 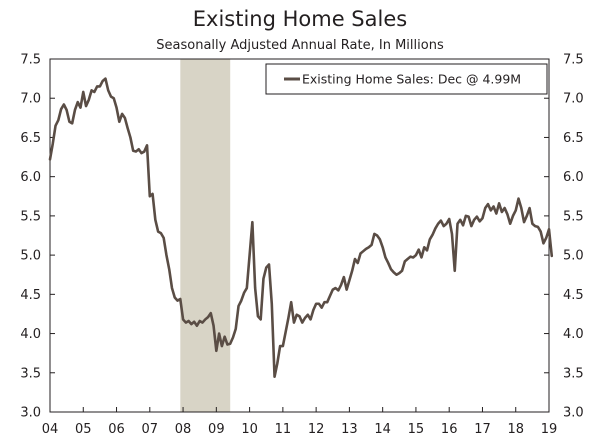 What do you see at coordinates (300, 19) in the screenshot?
I see `chart-title: Existing Home Sales` at bounding box center [300, 19].